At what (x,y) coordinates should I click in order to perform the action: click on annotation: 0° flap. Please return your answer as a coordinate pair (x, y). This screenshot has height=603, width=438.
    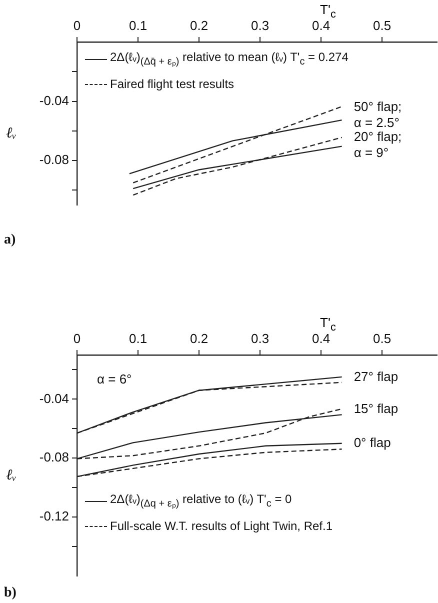
    Looking at the image, I should click on (372, 443).